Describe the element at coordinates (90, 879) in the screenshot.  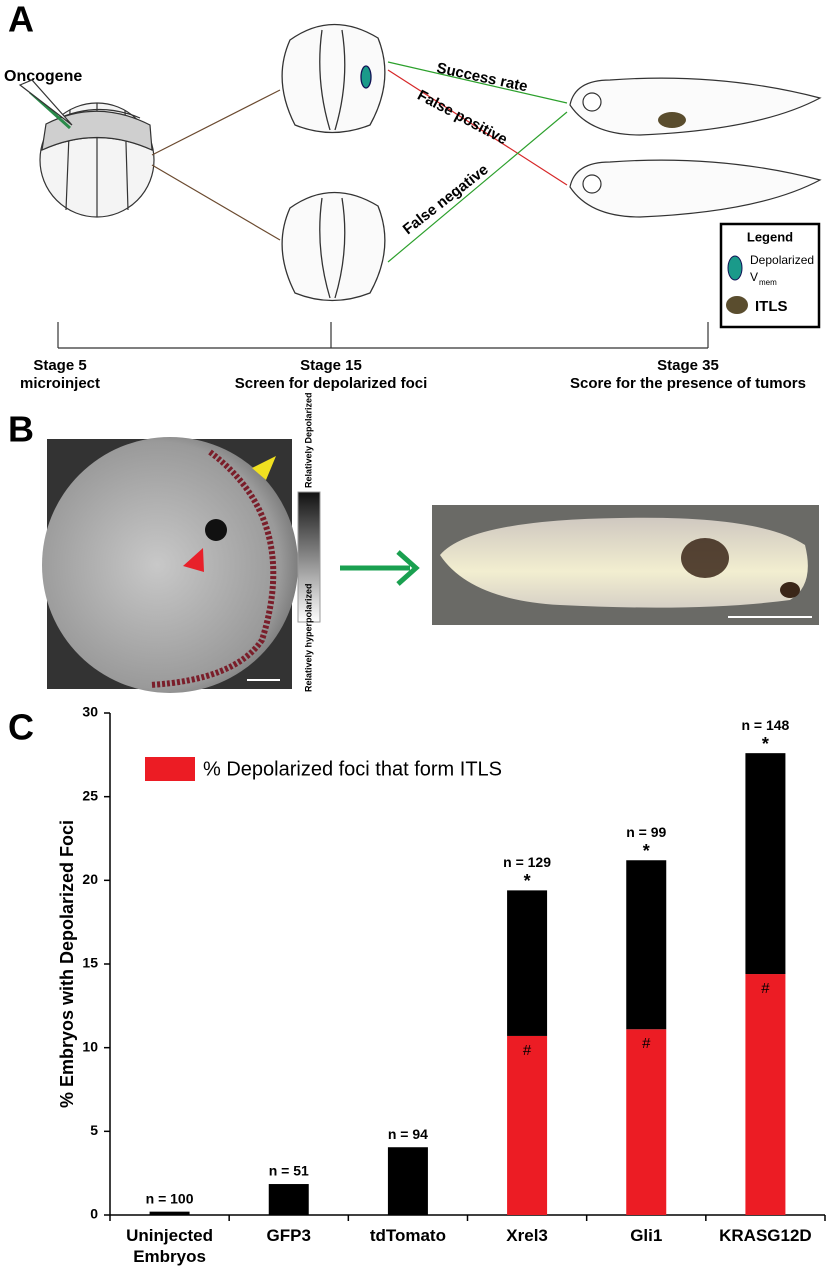
I see `y-tick-label: 20` at that location.